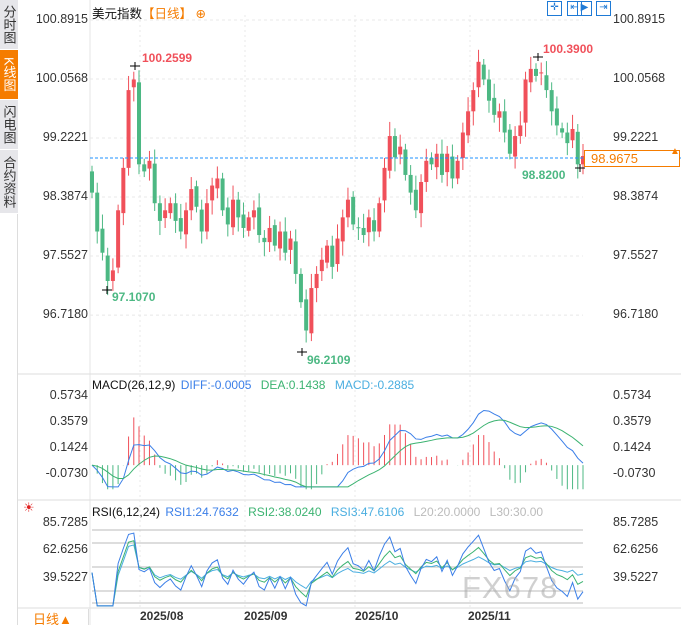  I want to click on period-label: 【日线】, so click(167, 14).